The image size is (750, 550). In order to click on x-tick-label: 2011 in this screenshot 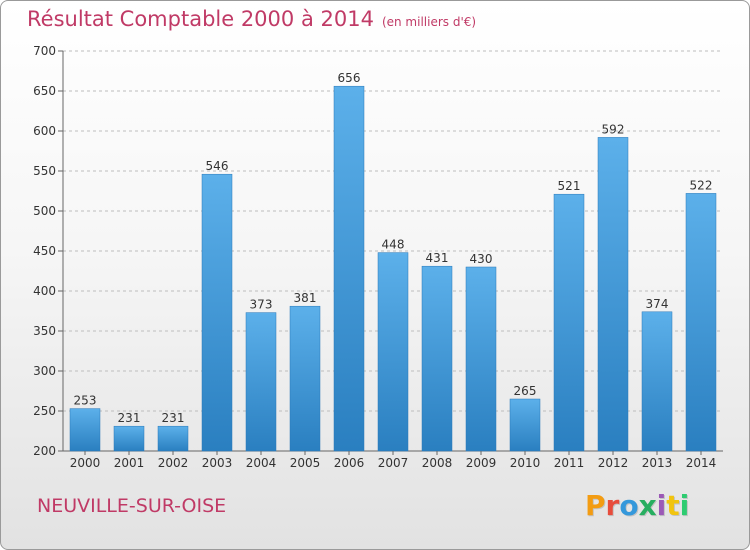, I will do `click(569, 463)`.